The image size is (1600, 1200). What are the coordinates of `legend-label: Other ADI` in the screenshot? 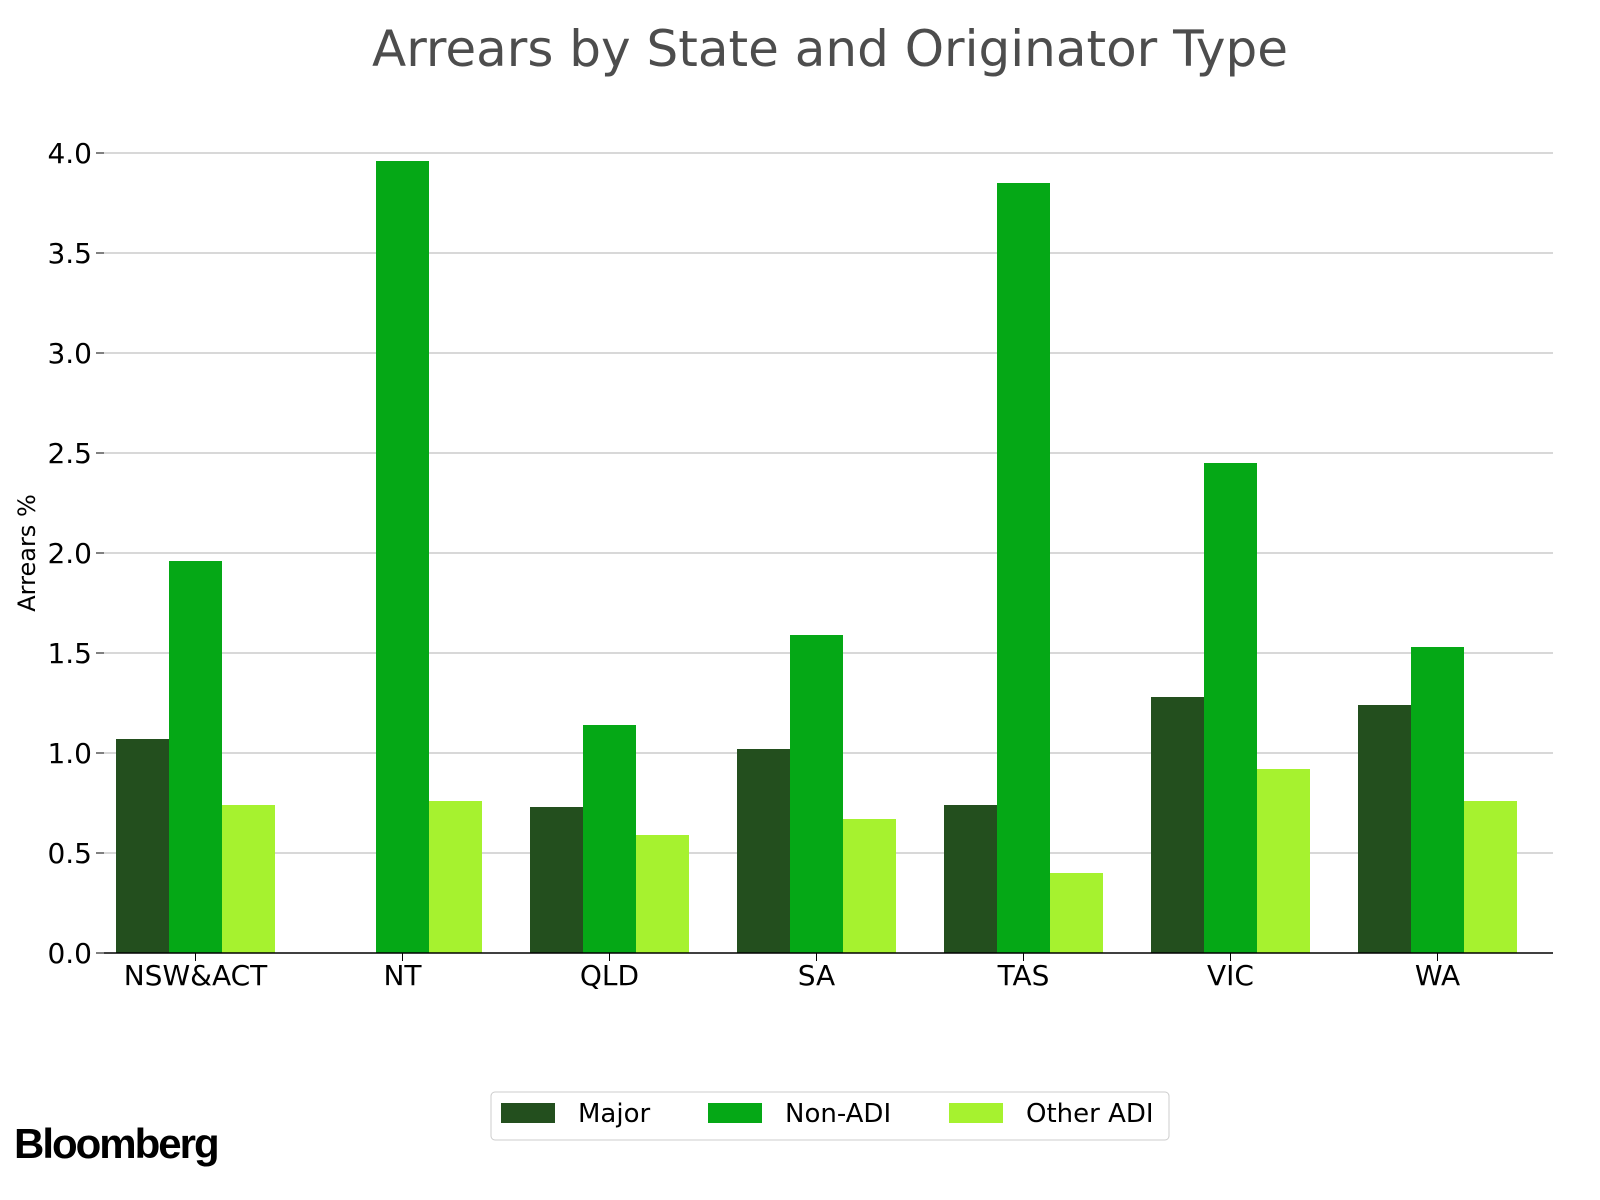 It's located at (1090, 1114).